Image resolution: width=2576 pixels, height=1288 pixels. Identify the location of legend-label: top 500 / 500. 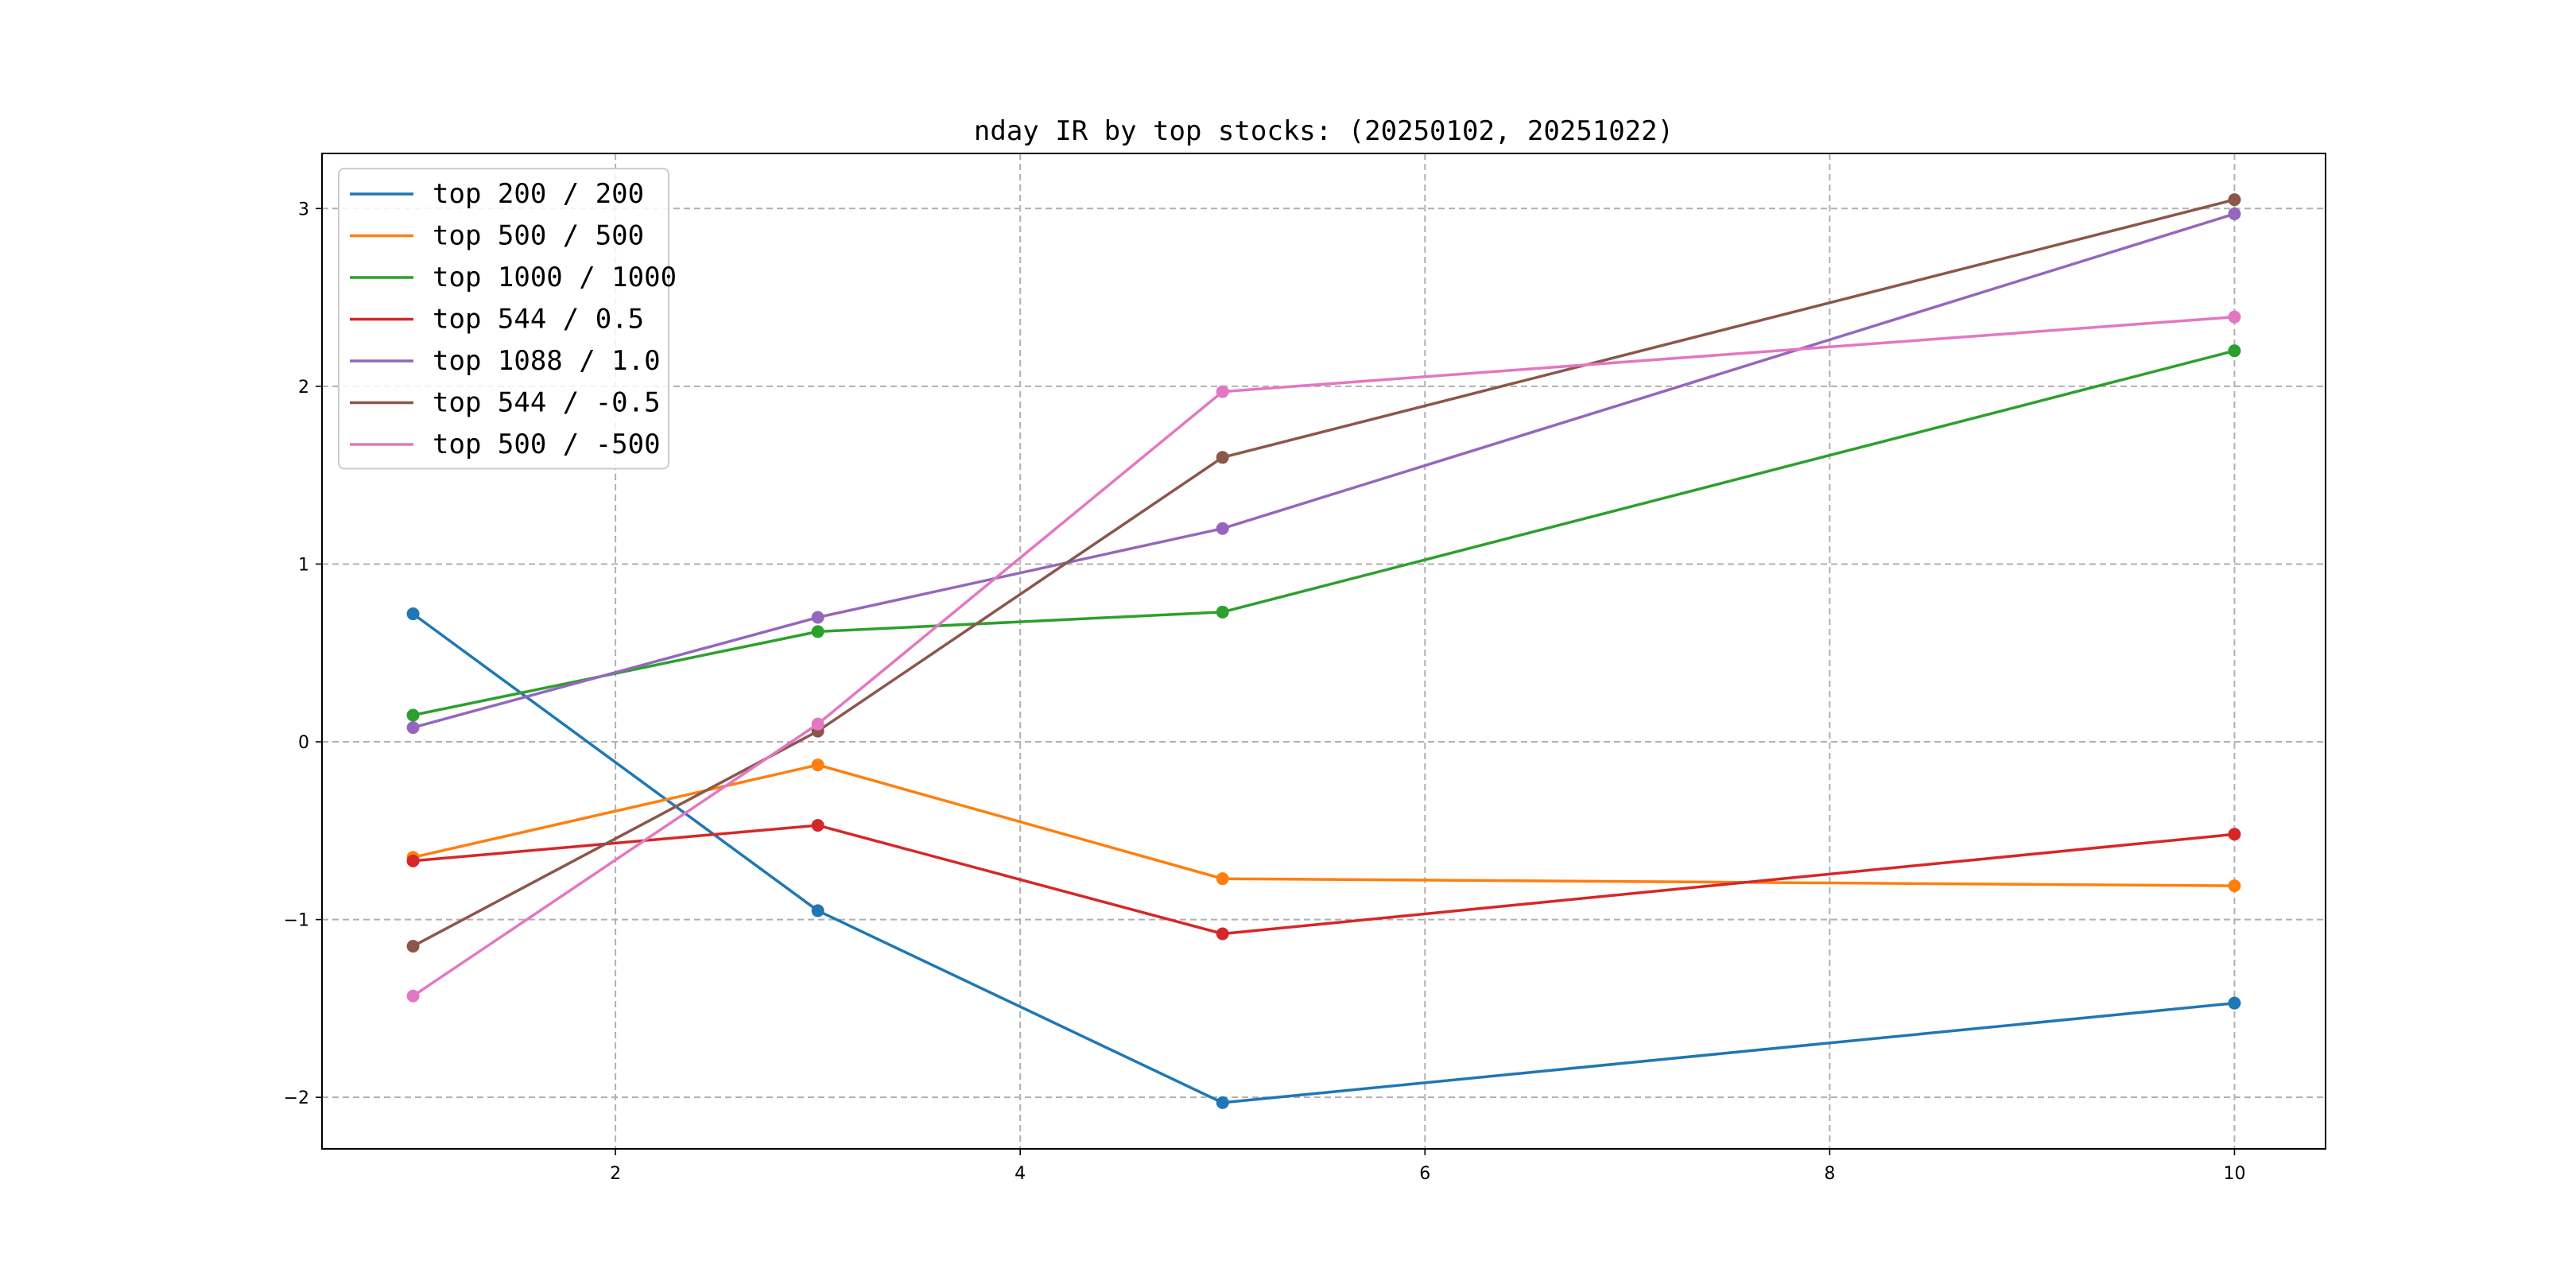
(539, 236).